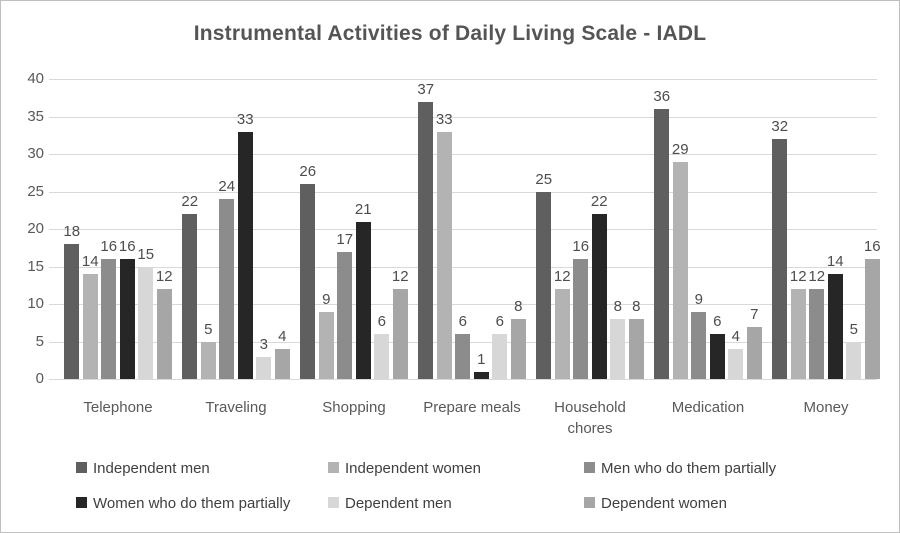  What do you see at coordinates (689, 468) in the screenshot?
I see `legend-label: Men who do them partially` at bounding box center [689, 468].